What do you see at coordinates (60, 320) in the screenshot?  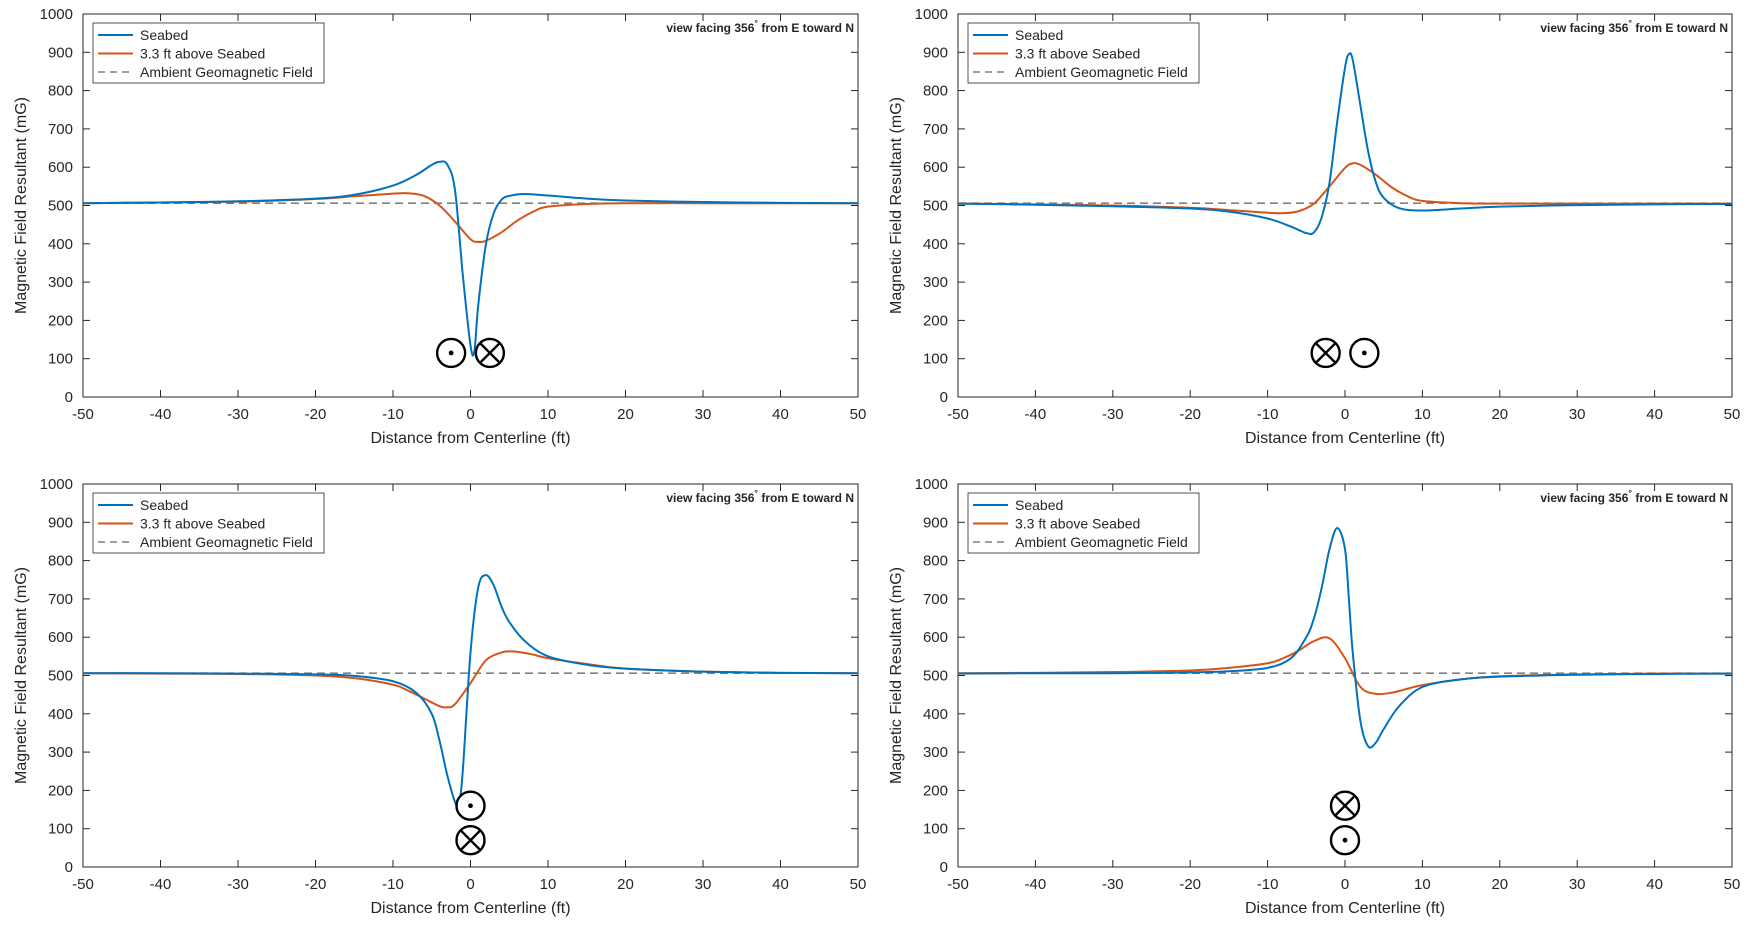 I see `y-tick-label: 200` at bounding box center [60, 320].